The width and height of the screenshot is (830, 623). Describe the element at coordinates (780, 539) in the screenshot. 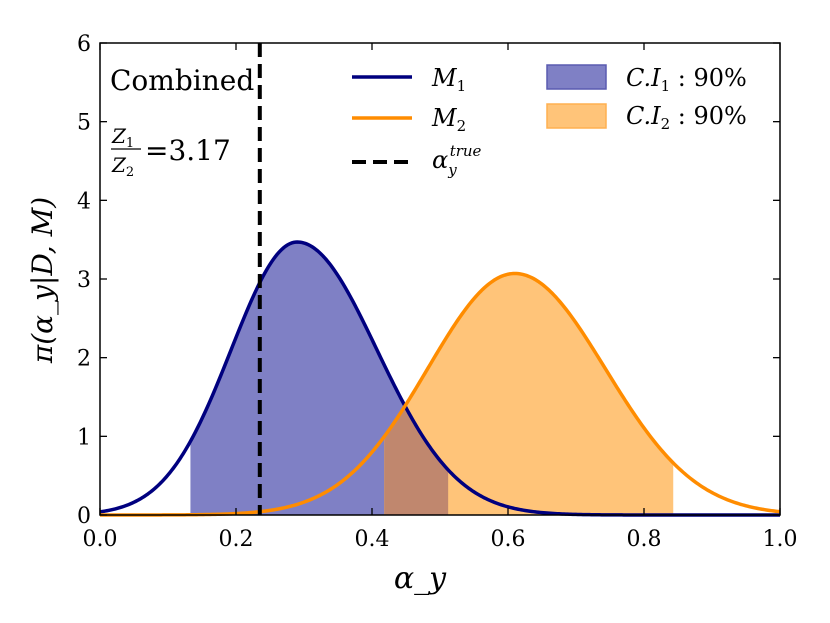

I see `x-tick-label: 1.0` at that location.